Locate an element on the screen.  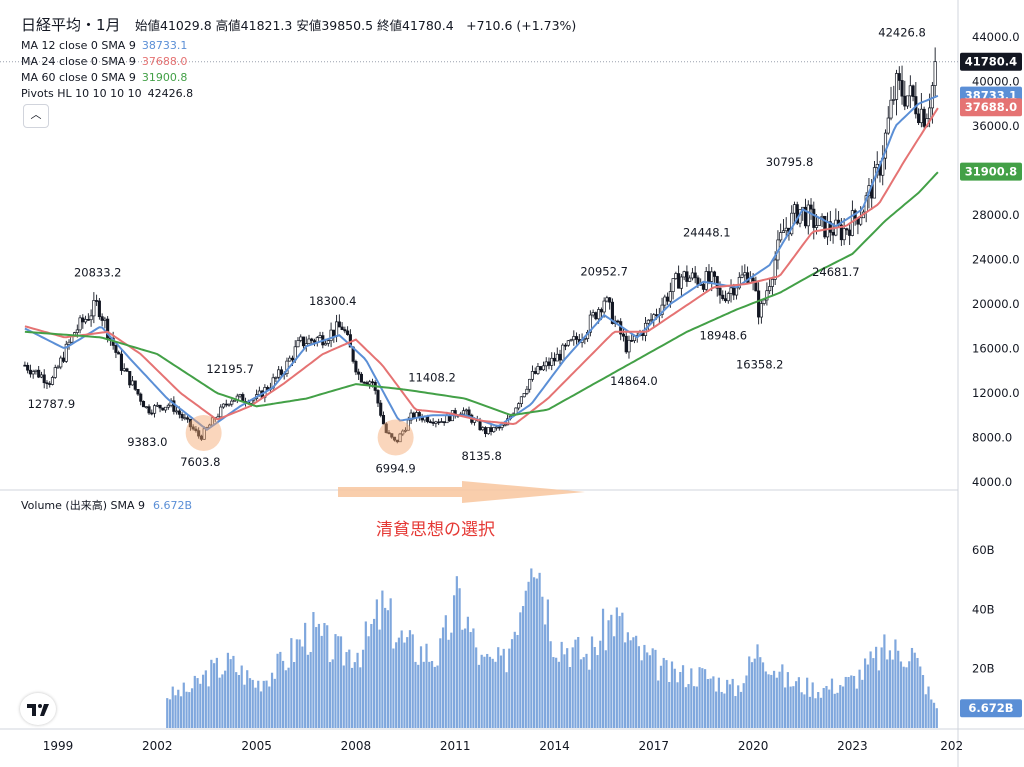
legend-ma12: MA 12 close 0 SMA 9 38733.1 is located at coordinates (104, 46).